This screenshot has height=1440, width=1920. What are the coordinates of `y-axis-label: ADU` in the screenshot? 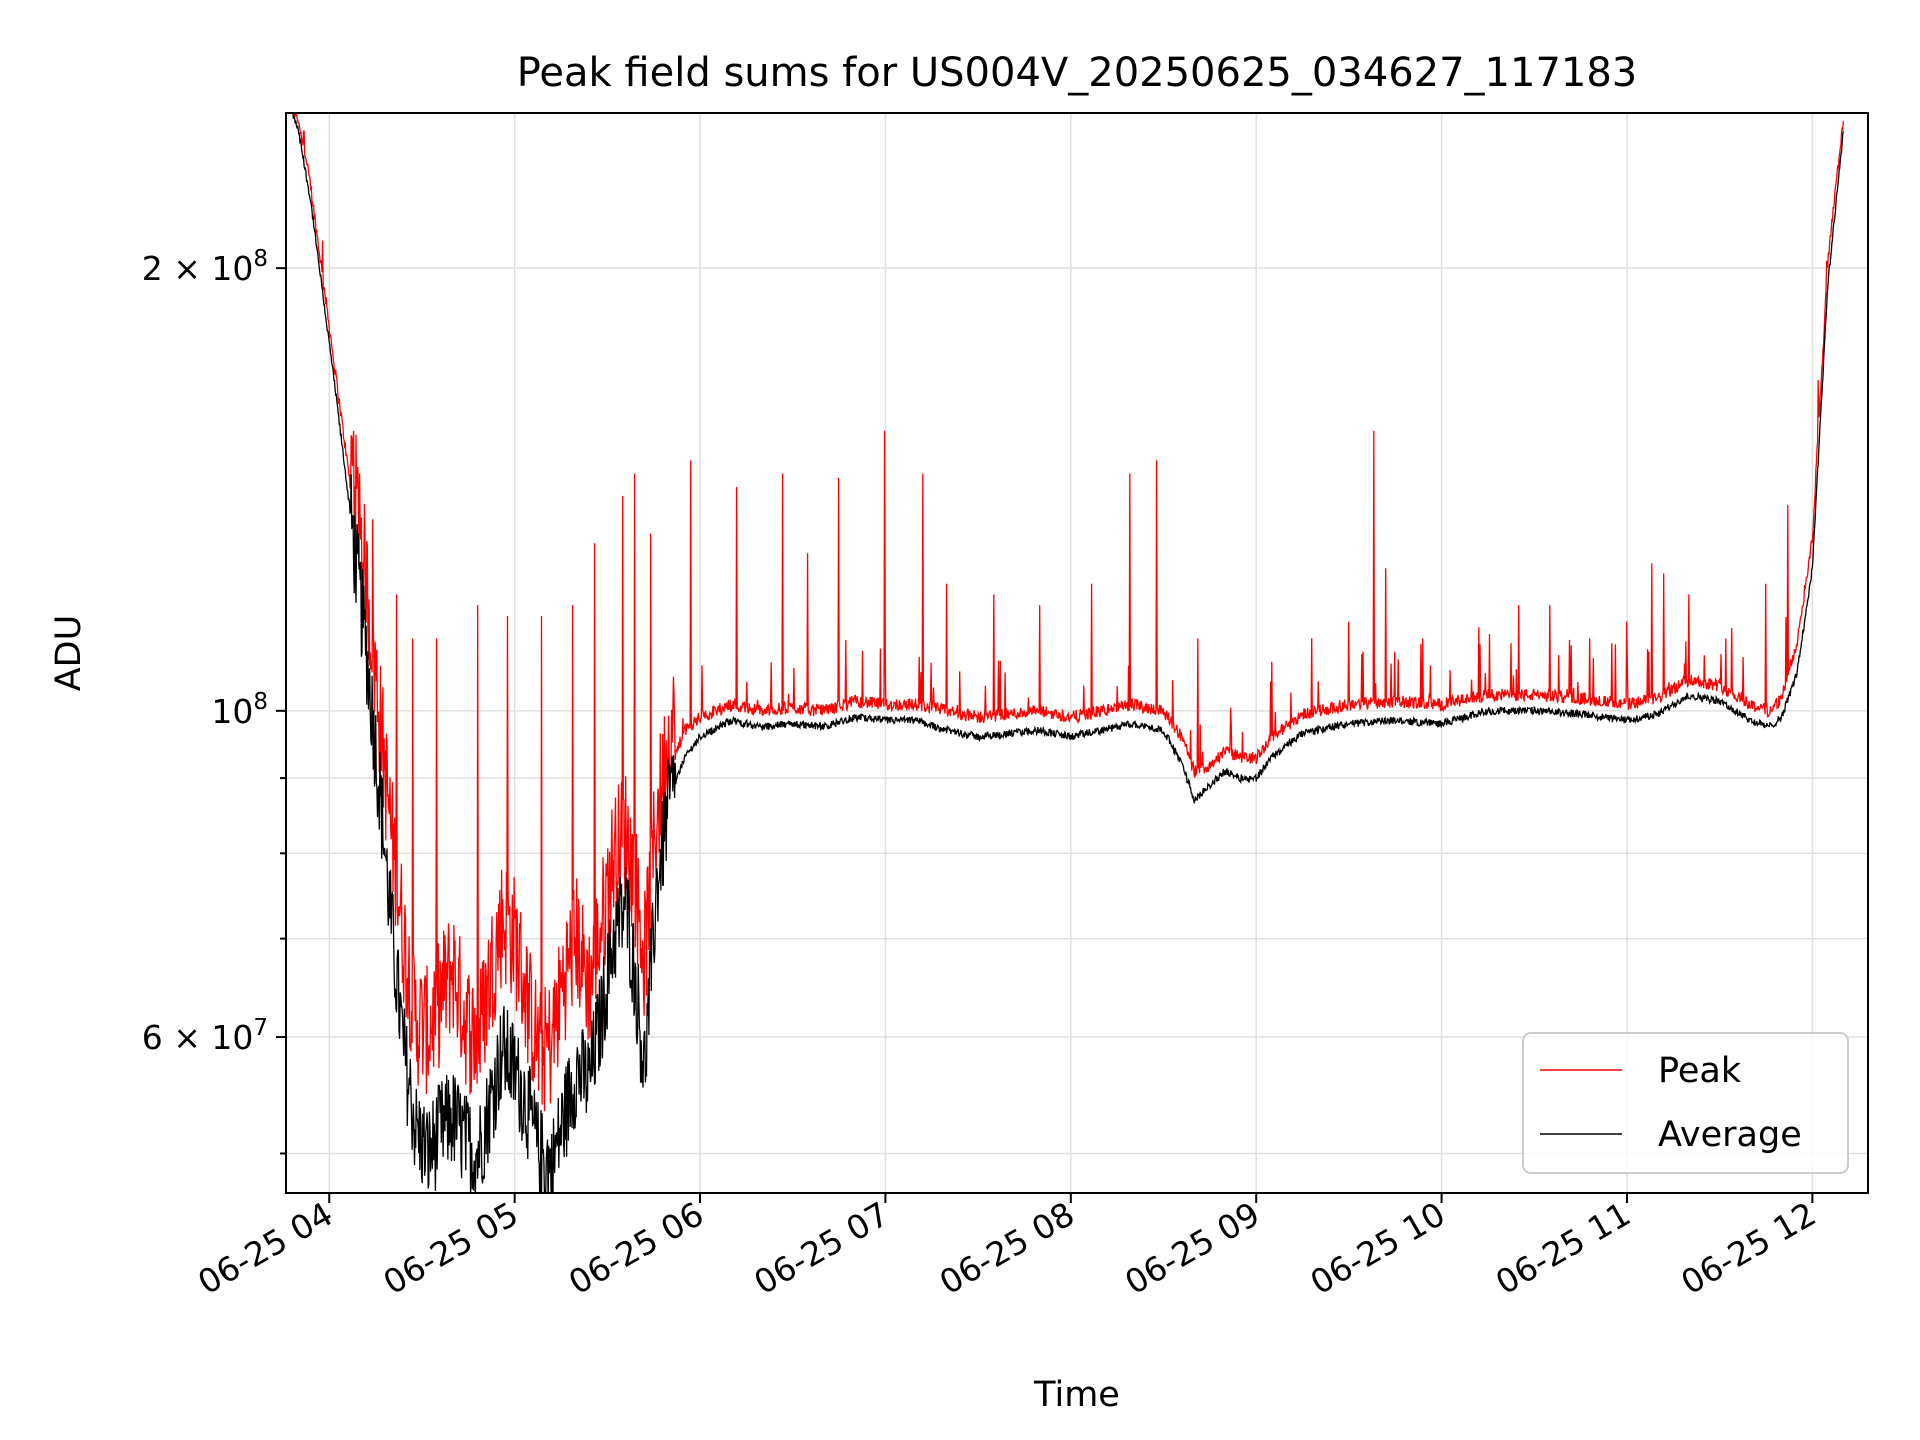 It's located at (69, 653).